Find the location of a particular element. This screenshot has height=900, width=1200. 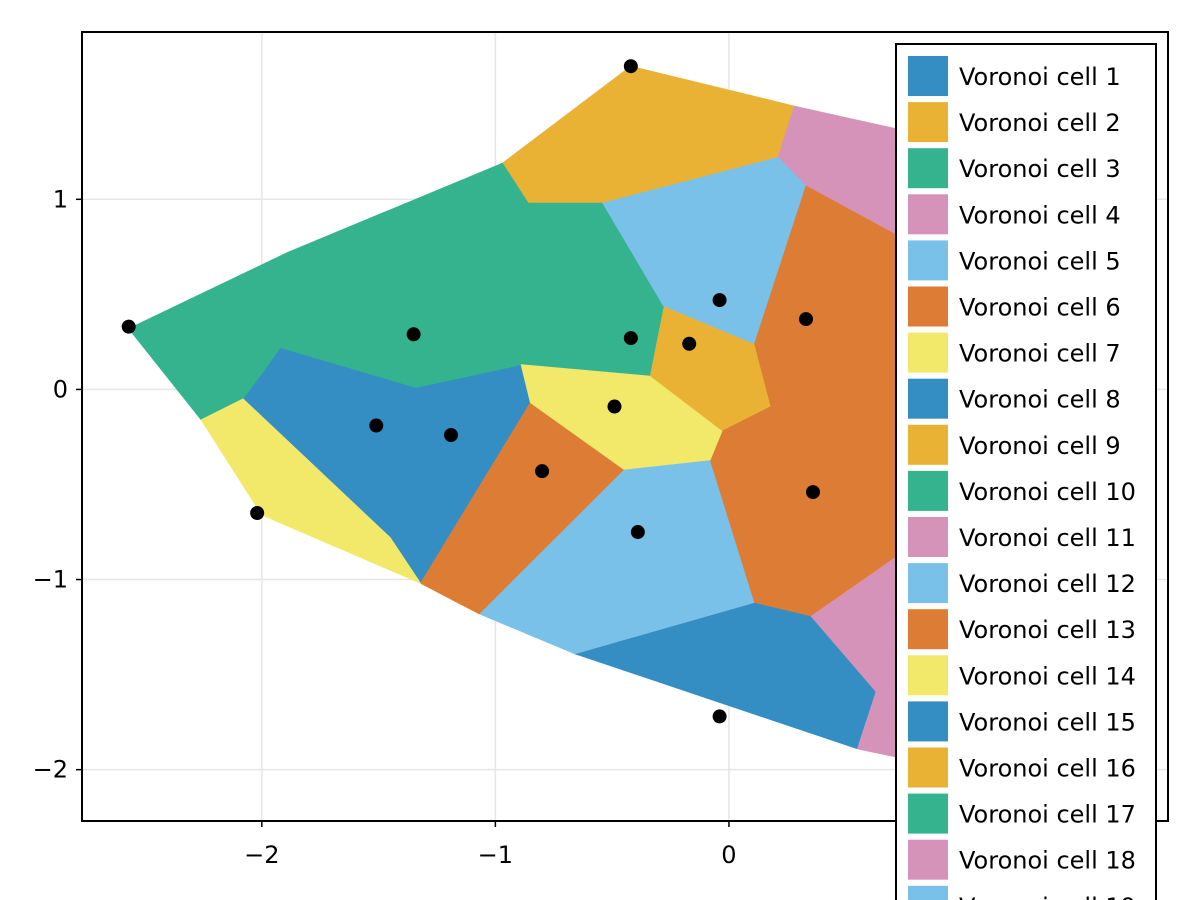

legend-label: Voronoi cell 13 is located at coordinates (1047, 630).